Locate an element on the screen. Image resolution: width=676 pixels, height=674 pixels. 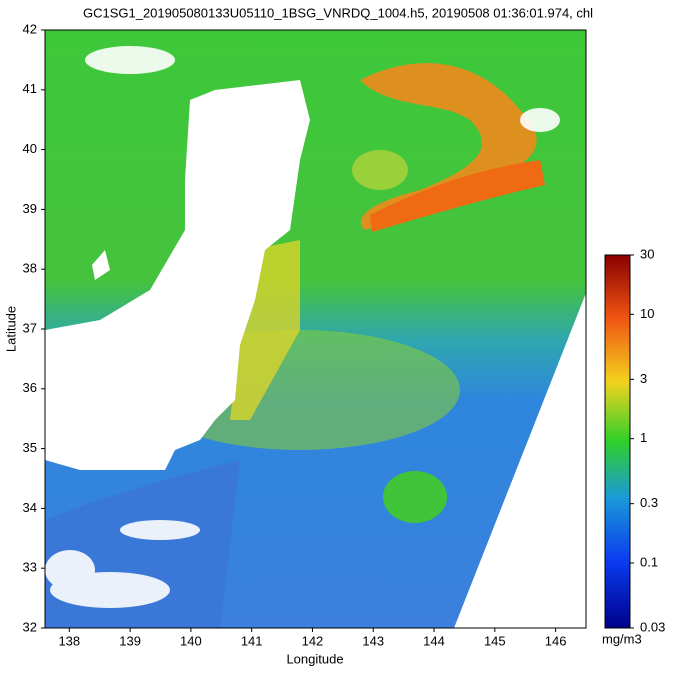
y-tick-label: 38 is located at coordinates (30, 268).